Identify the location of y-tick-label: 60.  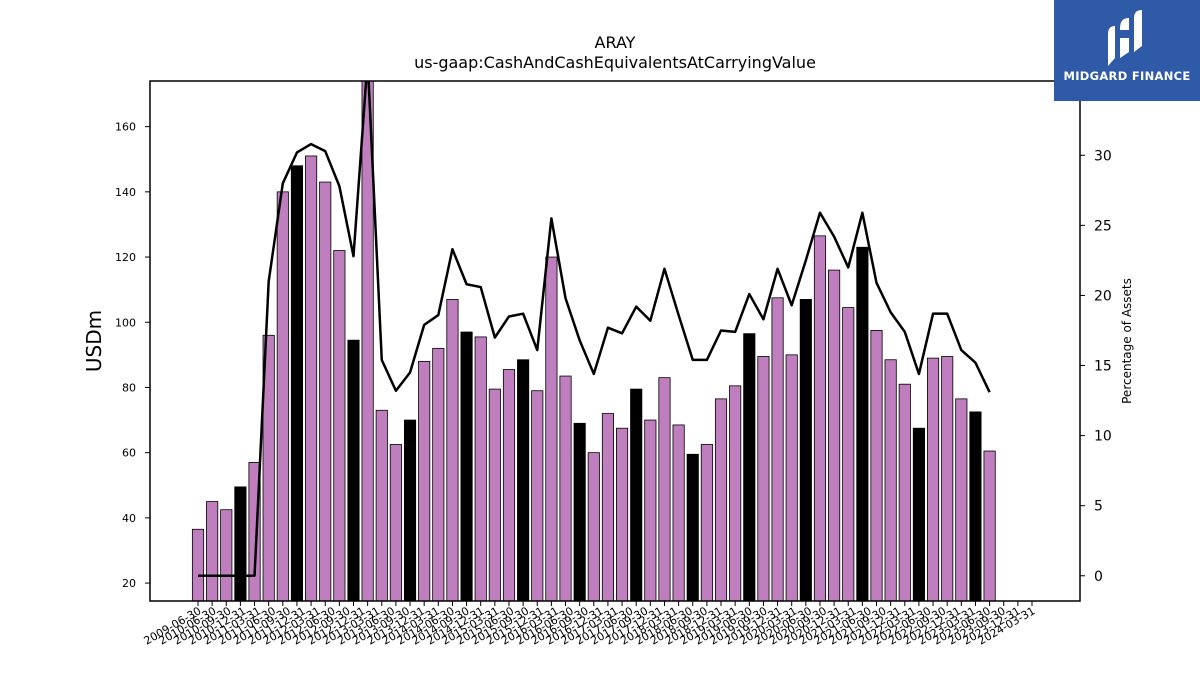
(129, 453).